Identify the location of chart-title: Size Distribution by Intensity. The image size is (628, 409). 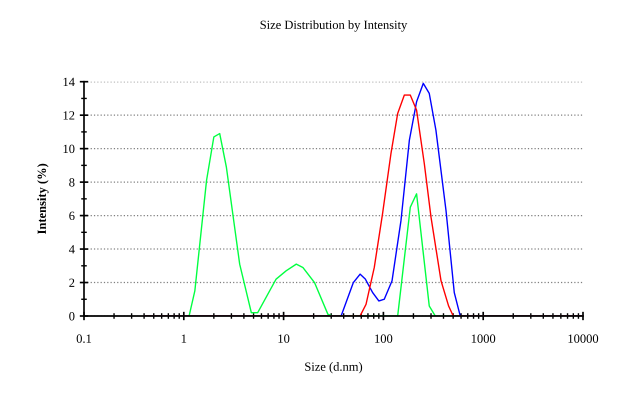
(334, 26).